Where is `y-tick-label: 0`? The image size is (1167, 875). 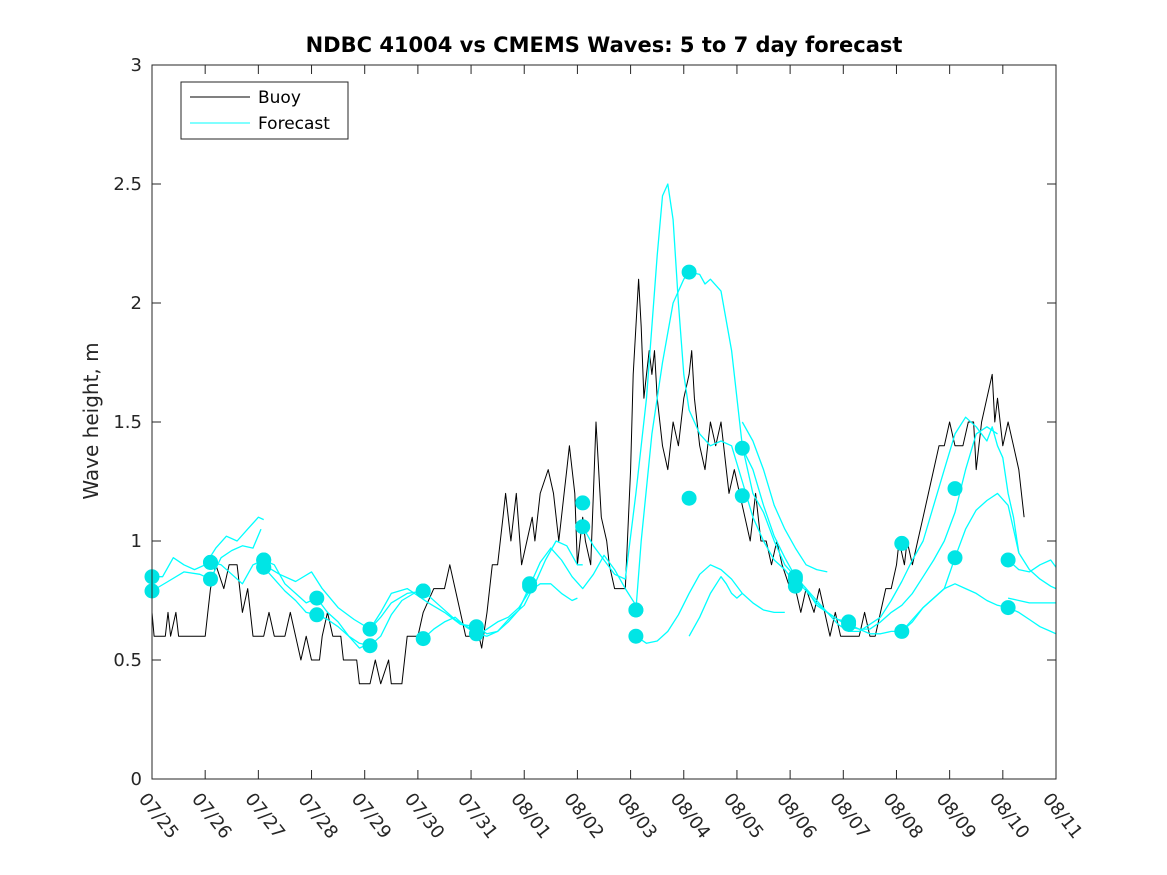
y-tick-label: 0 is located at coordinates (136, 779).